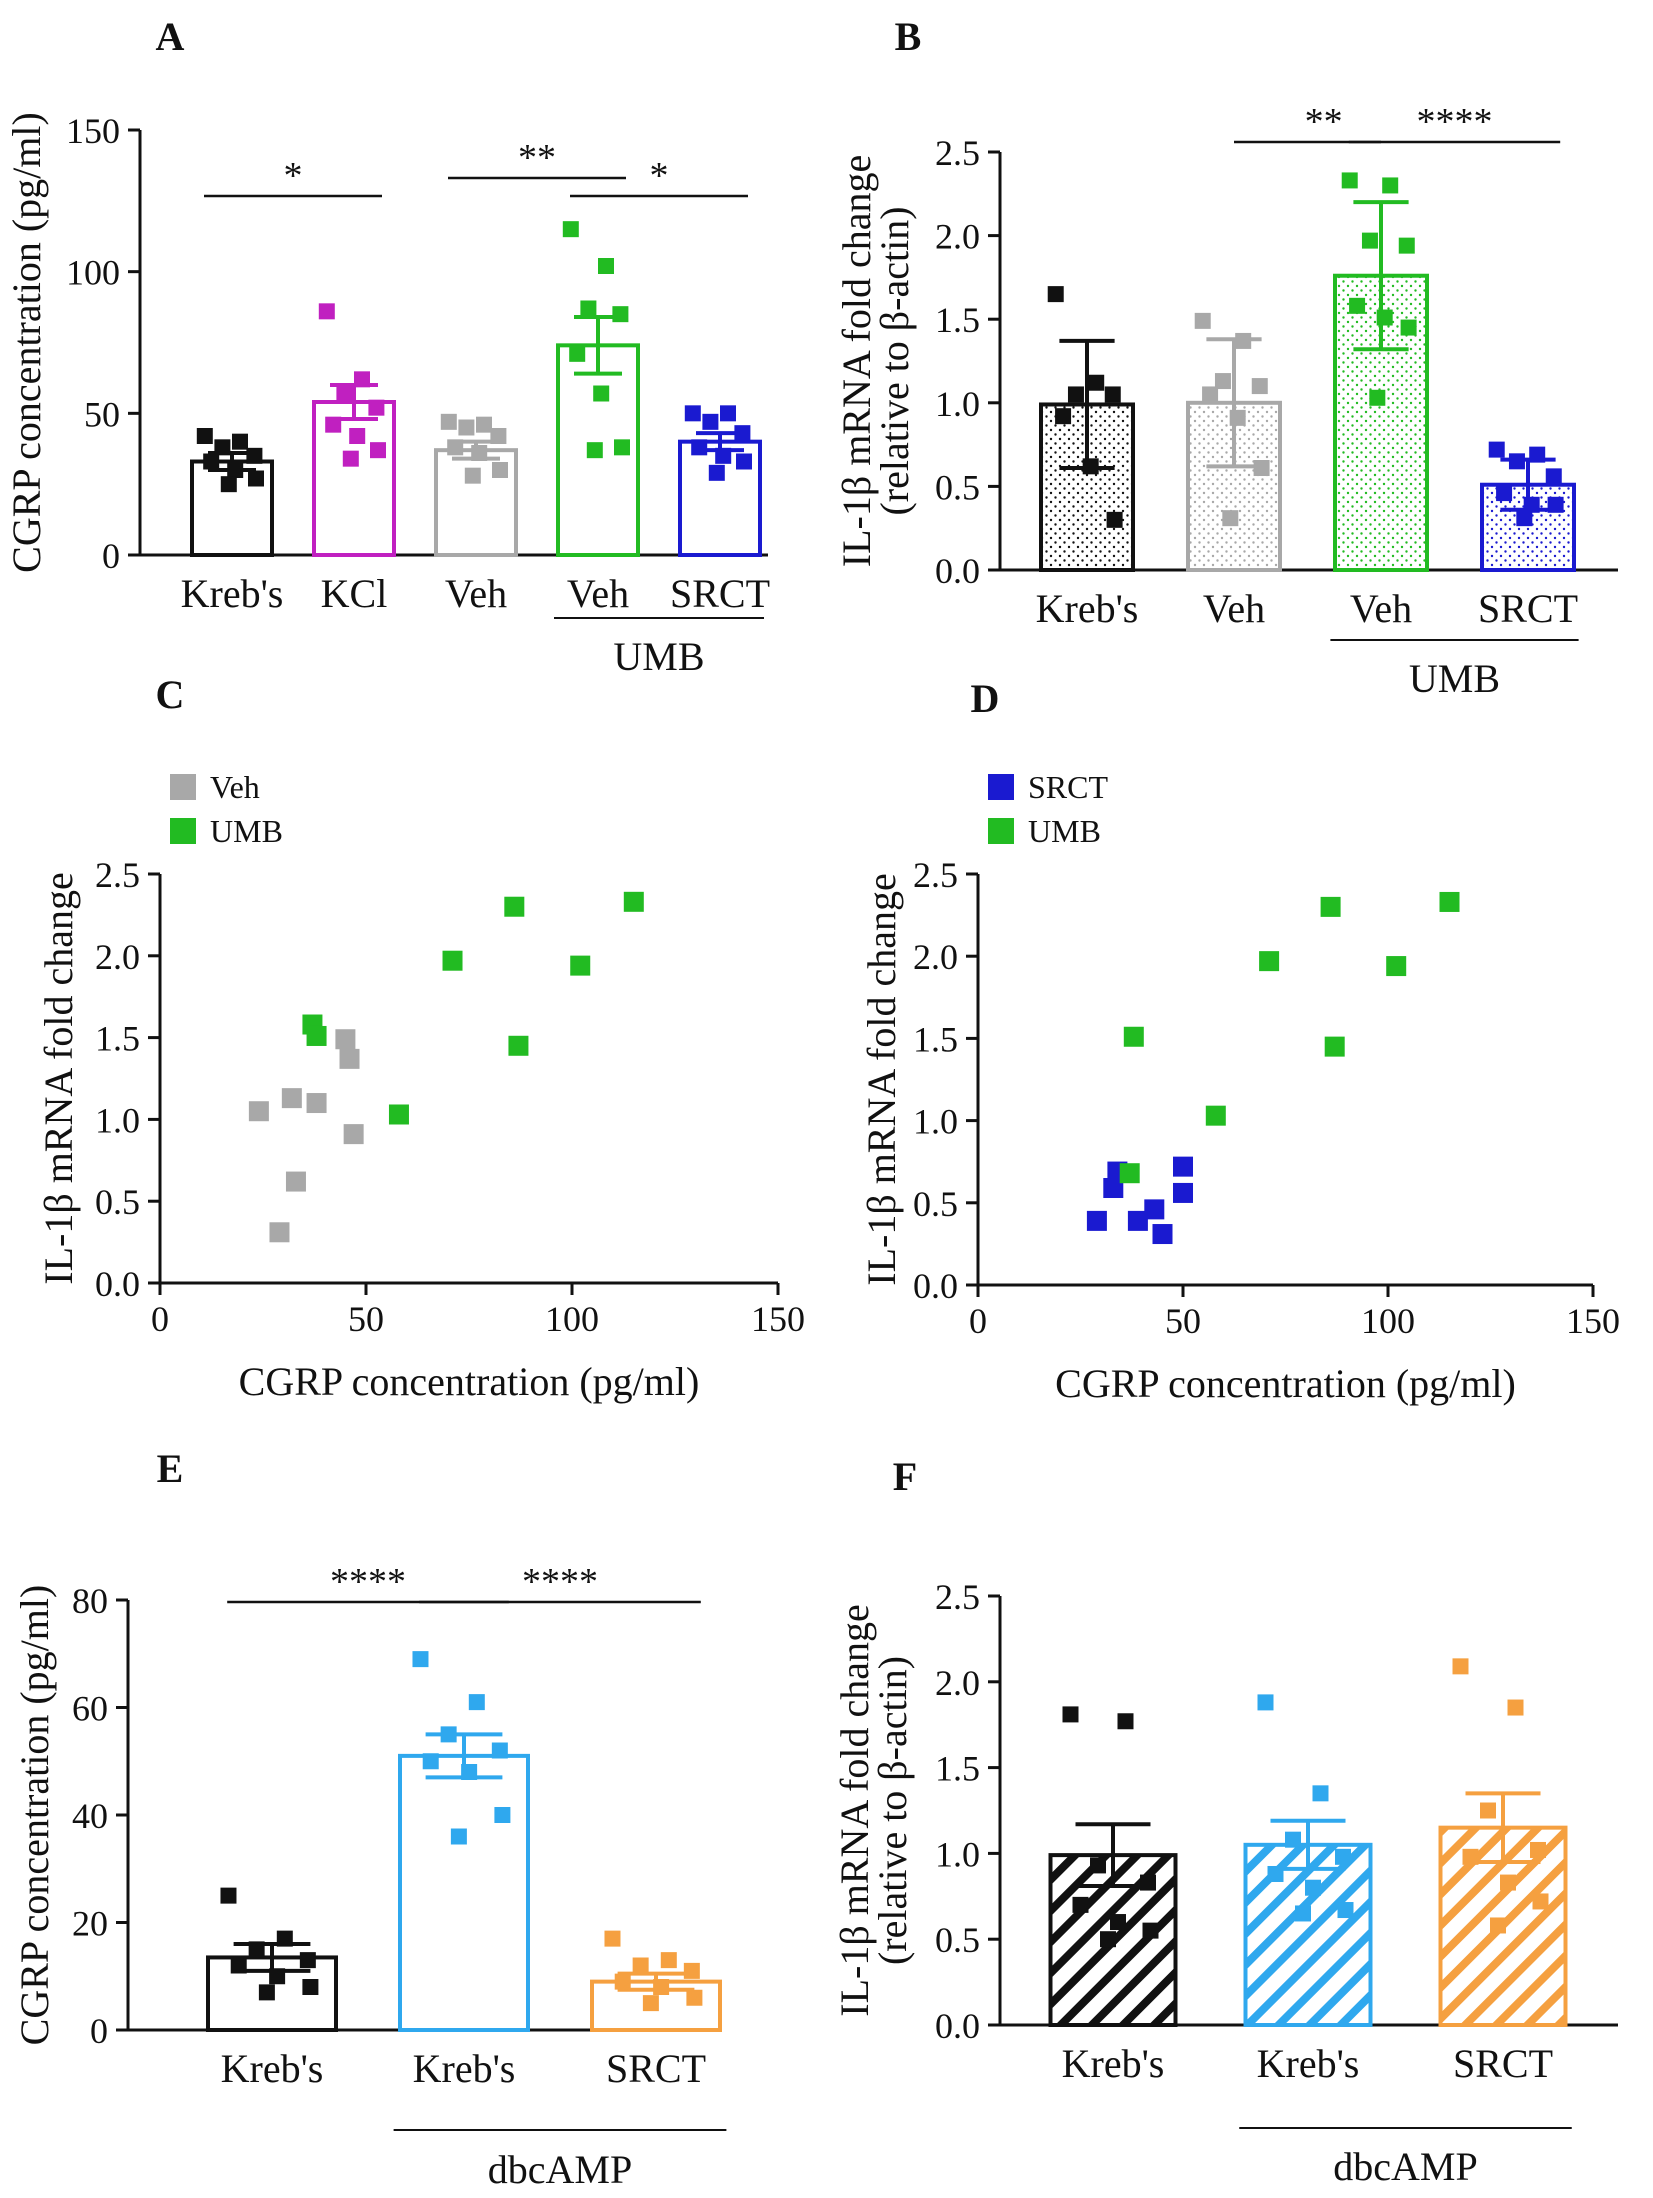  What do you see at coordinates (778, 1319) in the screenshot?
I see `x-tick-label: 150` at bounding box center [778, 1319].